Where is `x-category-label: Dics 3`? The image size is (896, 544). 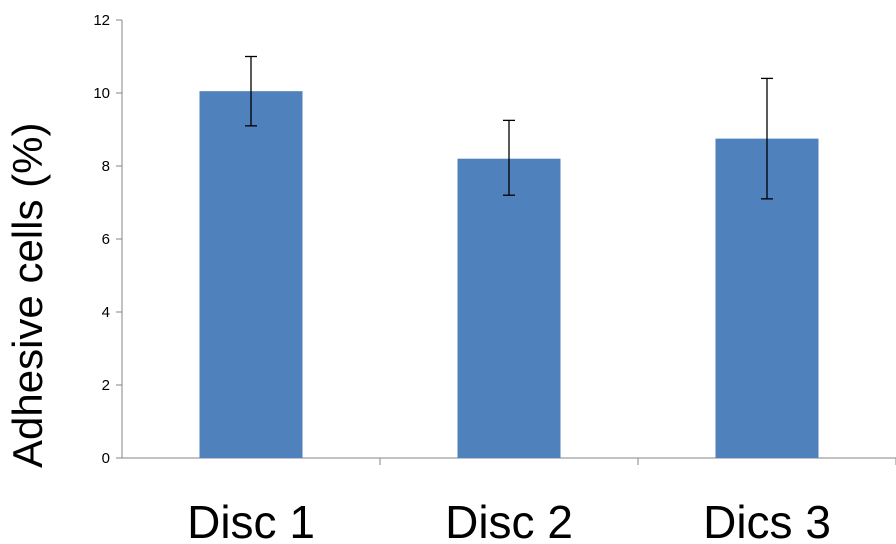
x-category-label: Dics 3 is located at coordinates (767, 520).